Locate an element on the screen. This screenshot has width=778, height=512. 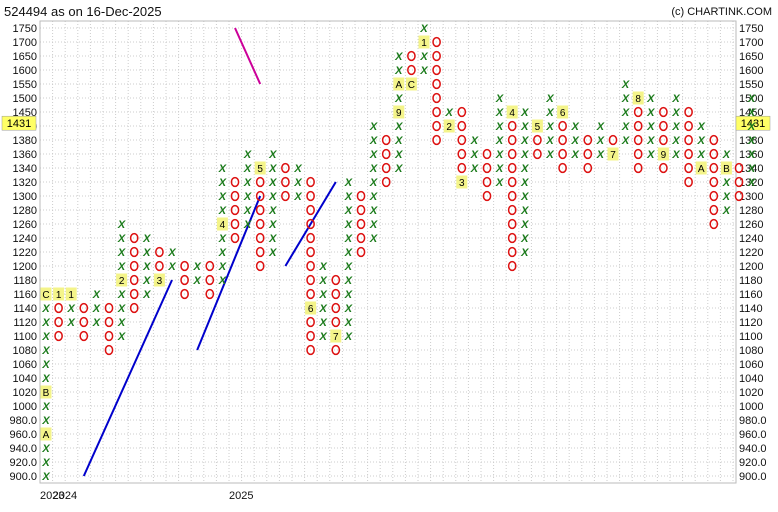
price-label-left: 1140 is located at coordinates (25, 309).